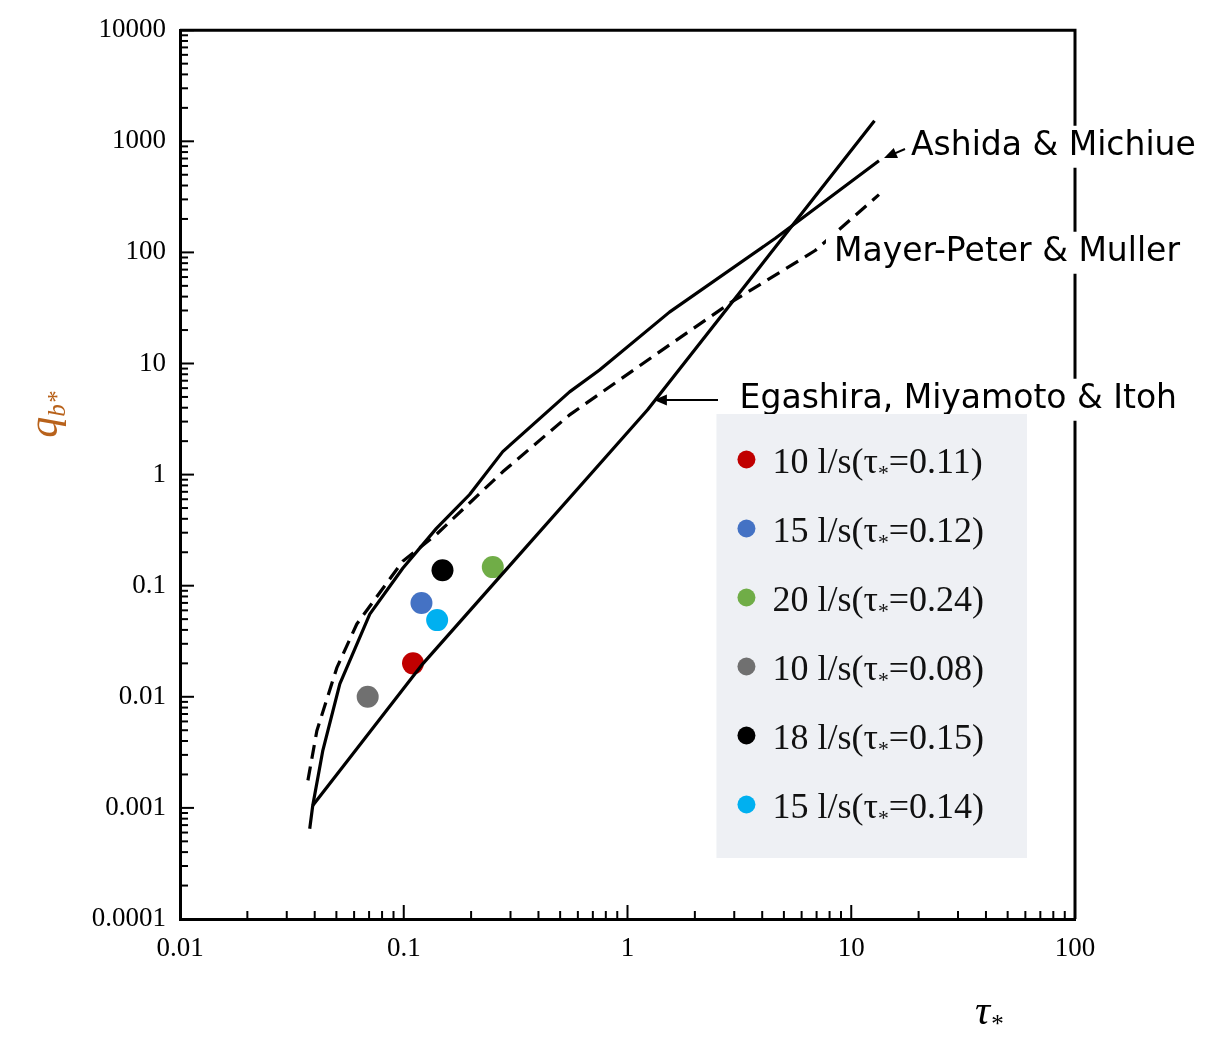  I want to click on legend-label: 15 l/s(τ*=0.12), so click(878, 531).